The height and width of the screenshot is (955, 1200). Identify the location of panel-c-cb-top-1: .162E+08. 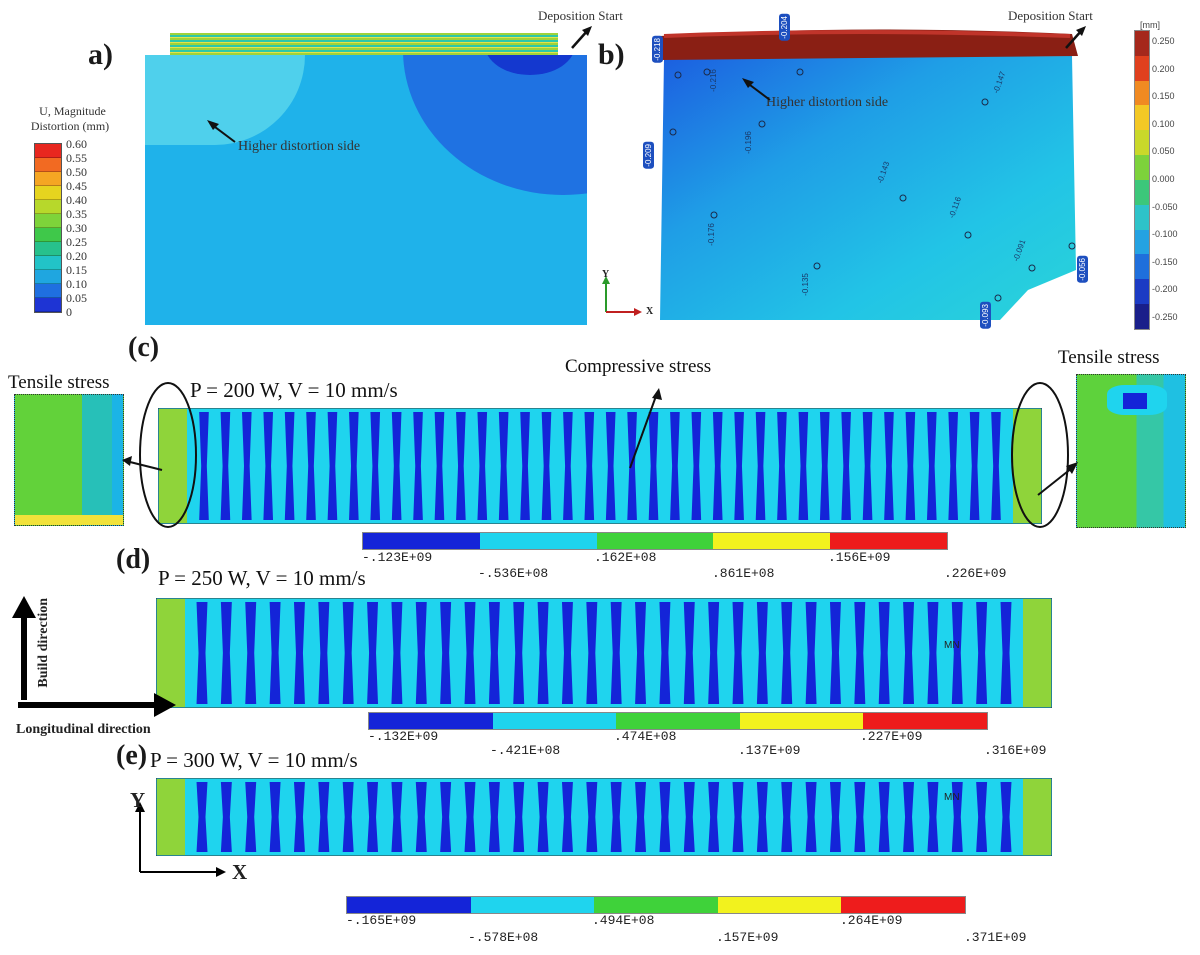
(625, 557).